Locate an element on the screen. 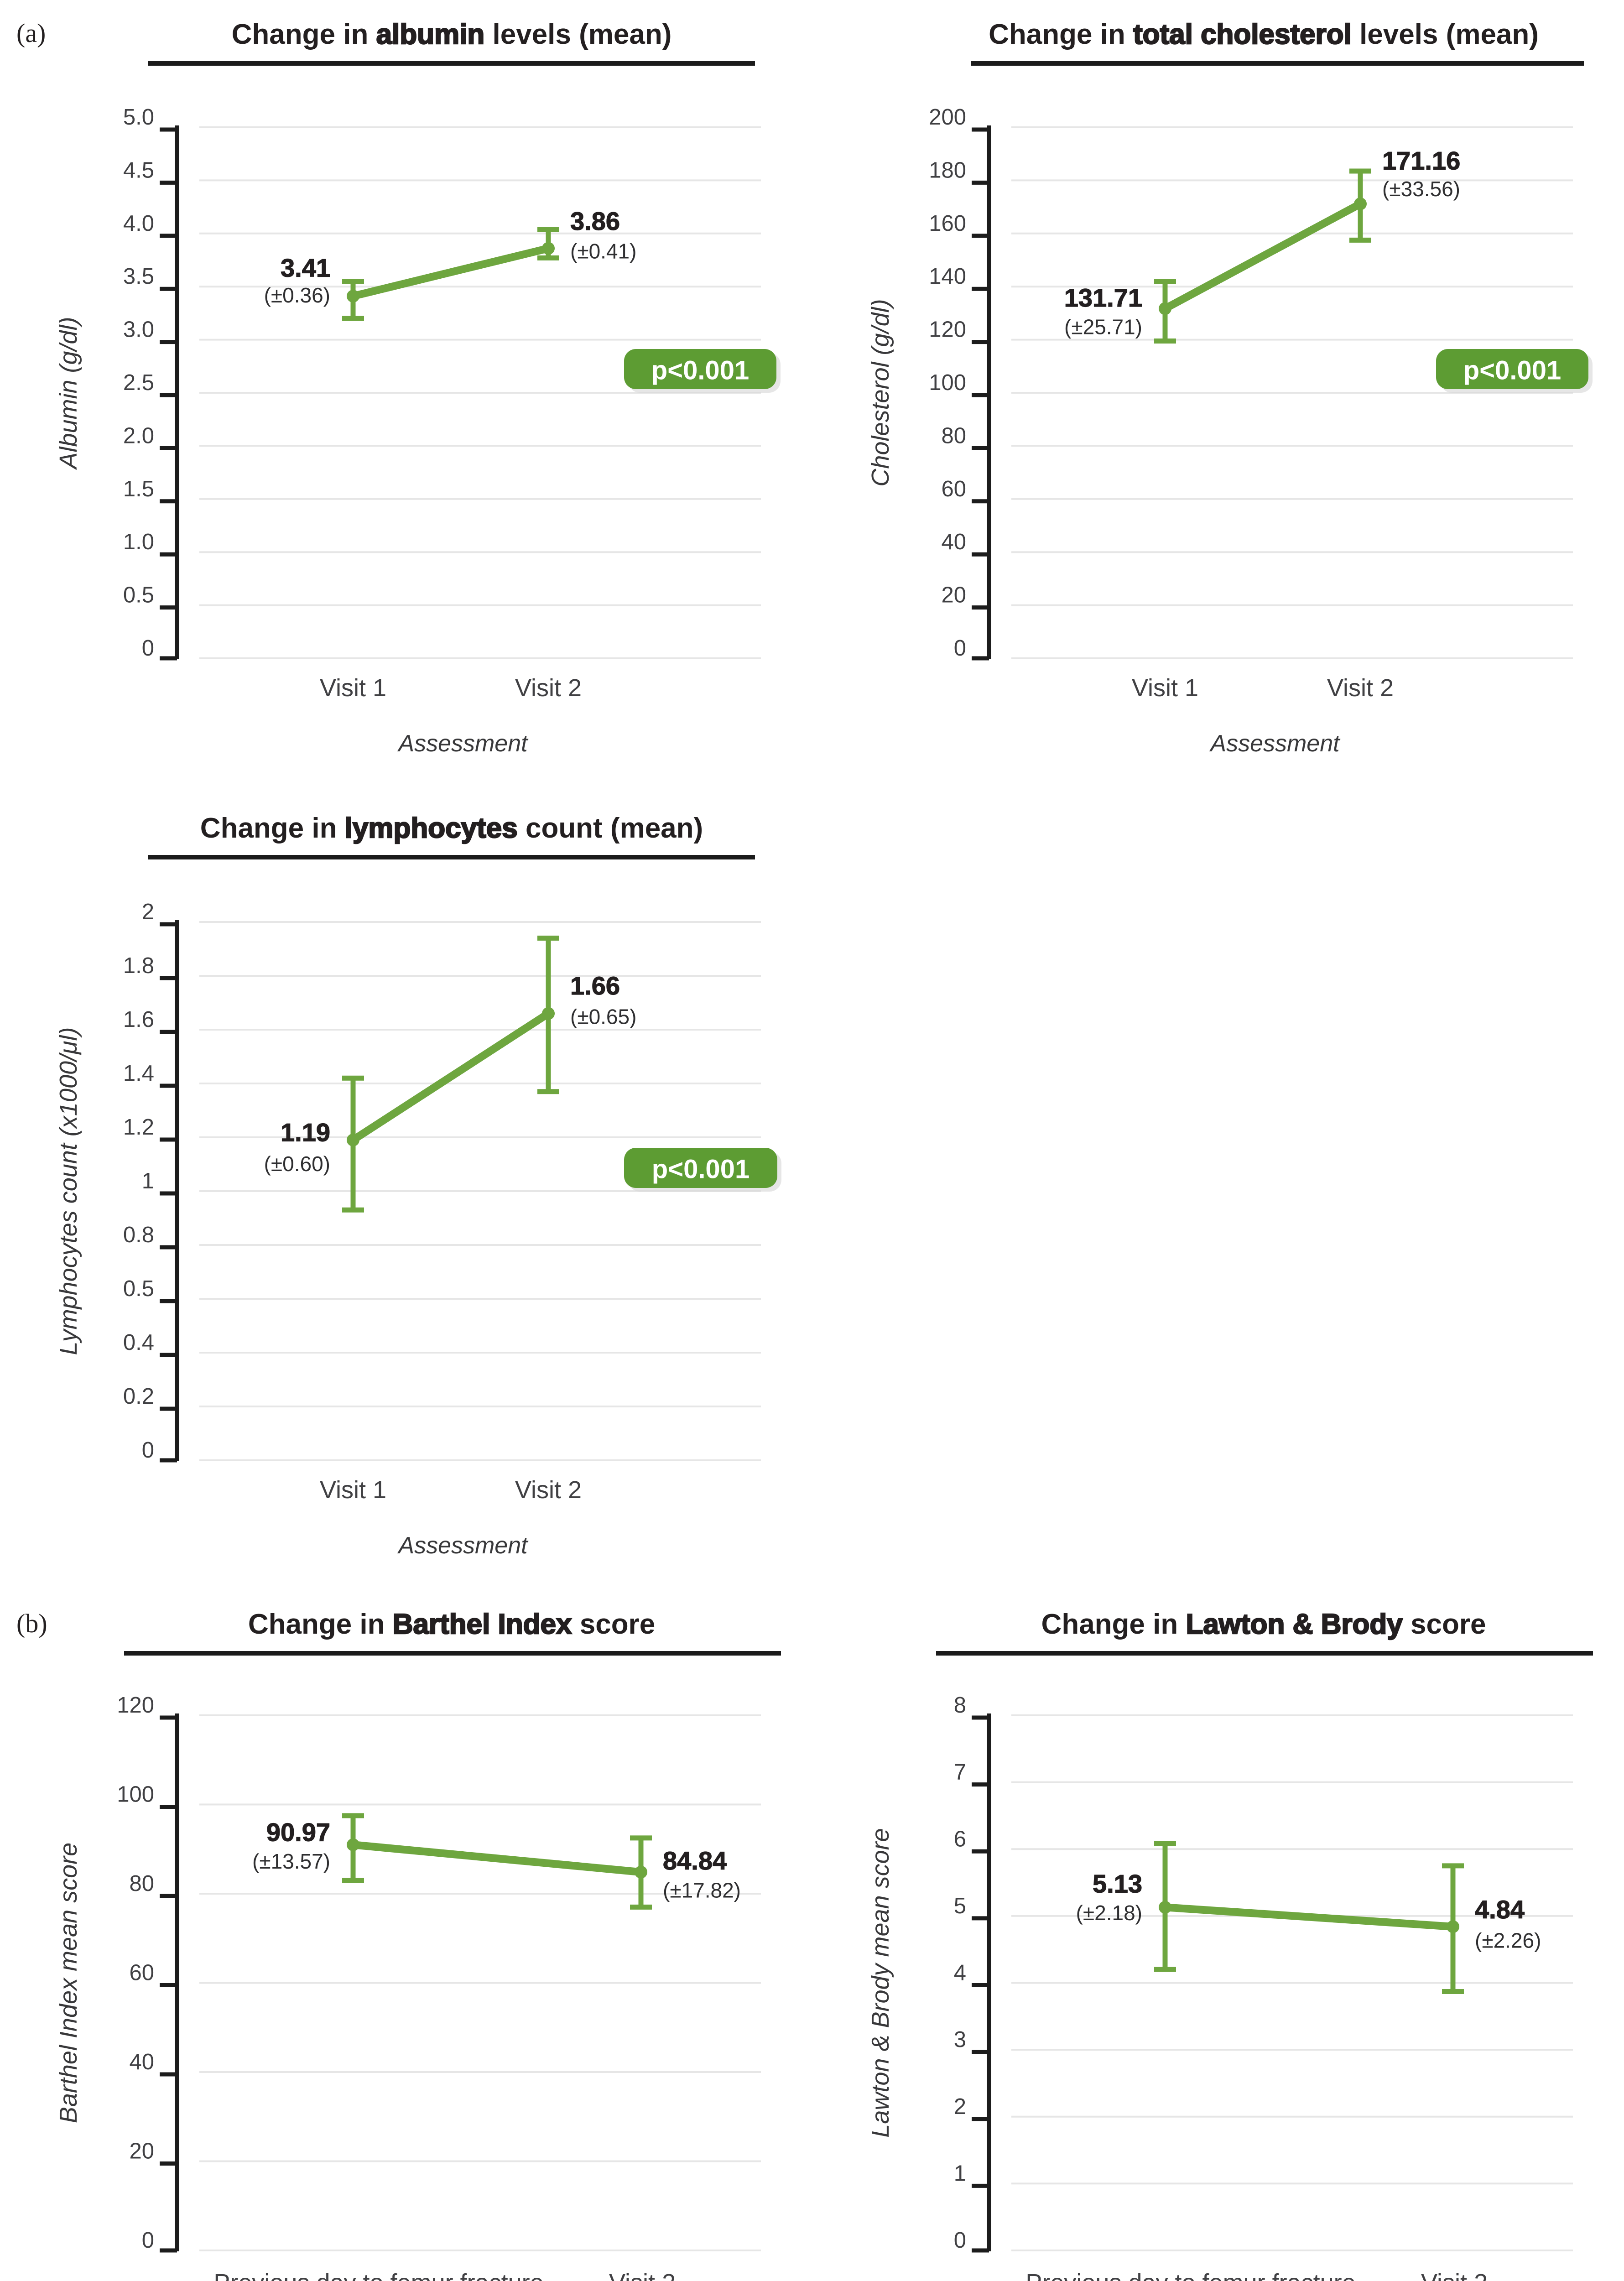 The image size is (1624, 2281). value-label: 5.13 is located at coordinates (1117, 1884).